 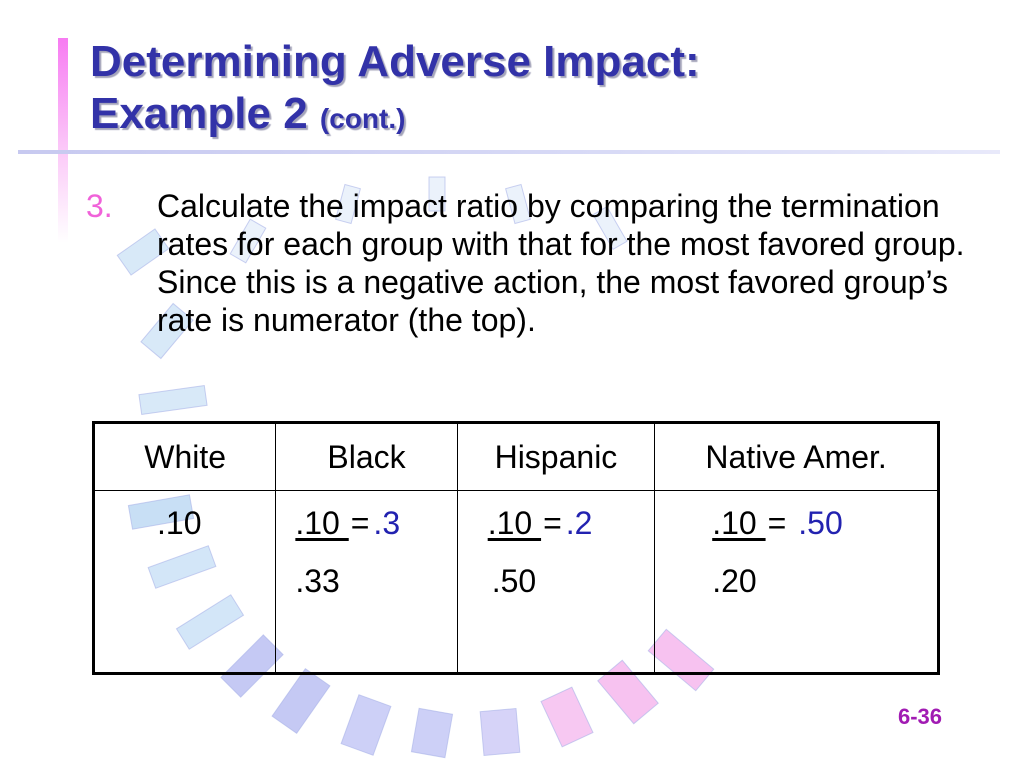 What do you see at coordinates (509, 152) in the screenshot?
I see `title-divider` at bounding box center [509, 152].